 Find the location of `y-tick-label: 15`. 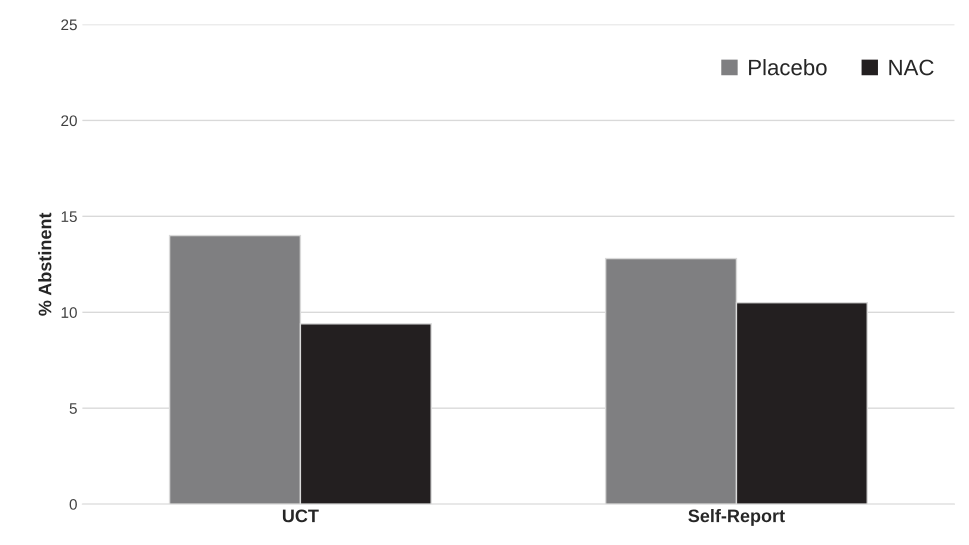

y-tick-label: 15 is located at coordinates (69, 216).